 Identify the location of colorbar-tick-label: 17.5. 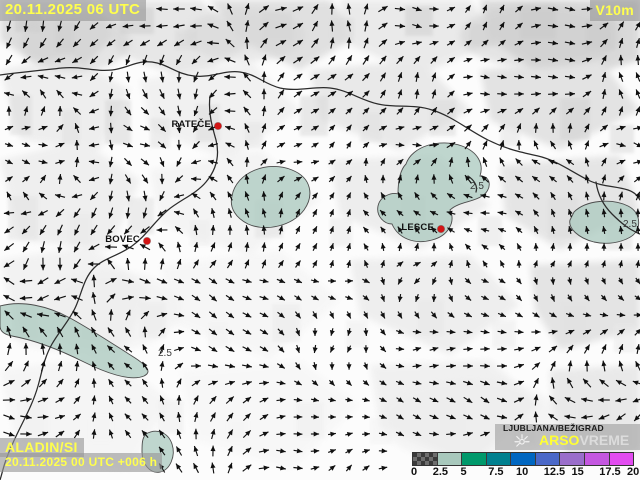
(610, 472).